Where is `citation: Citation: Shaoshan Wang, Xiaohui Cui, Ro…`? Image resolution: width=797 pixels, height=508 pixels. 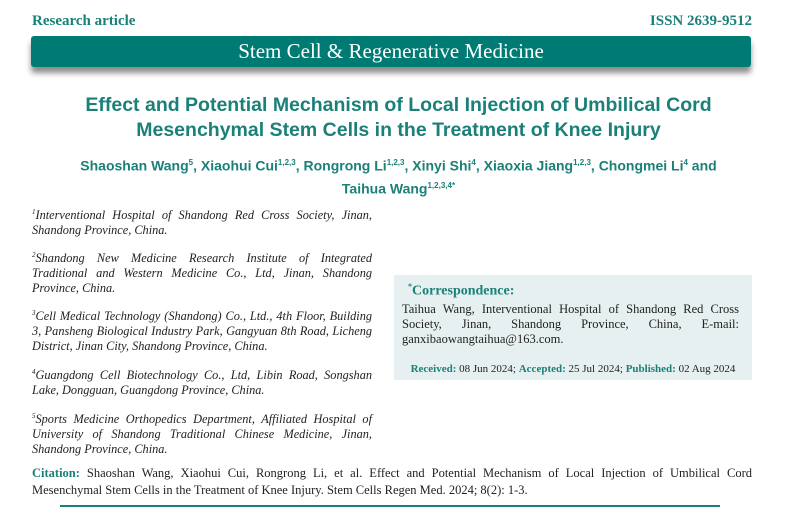
citation: Citation: Shaoshan Wang, Xiaohui Cui, Ro… is located at coordinates (392, 481).